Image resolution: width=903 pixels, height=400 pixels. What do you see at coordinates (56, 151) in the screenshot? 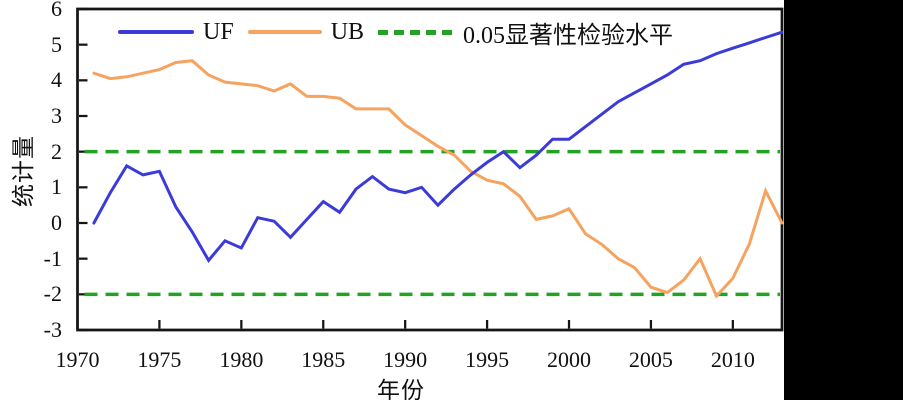
I see `y-tick-label: 2` at bounding box center [56, 151].